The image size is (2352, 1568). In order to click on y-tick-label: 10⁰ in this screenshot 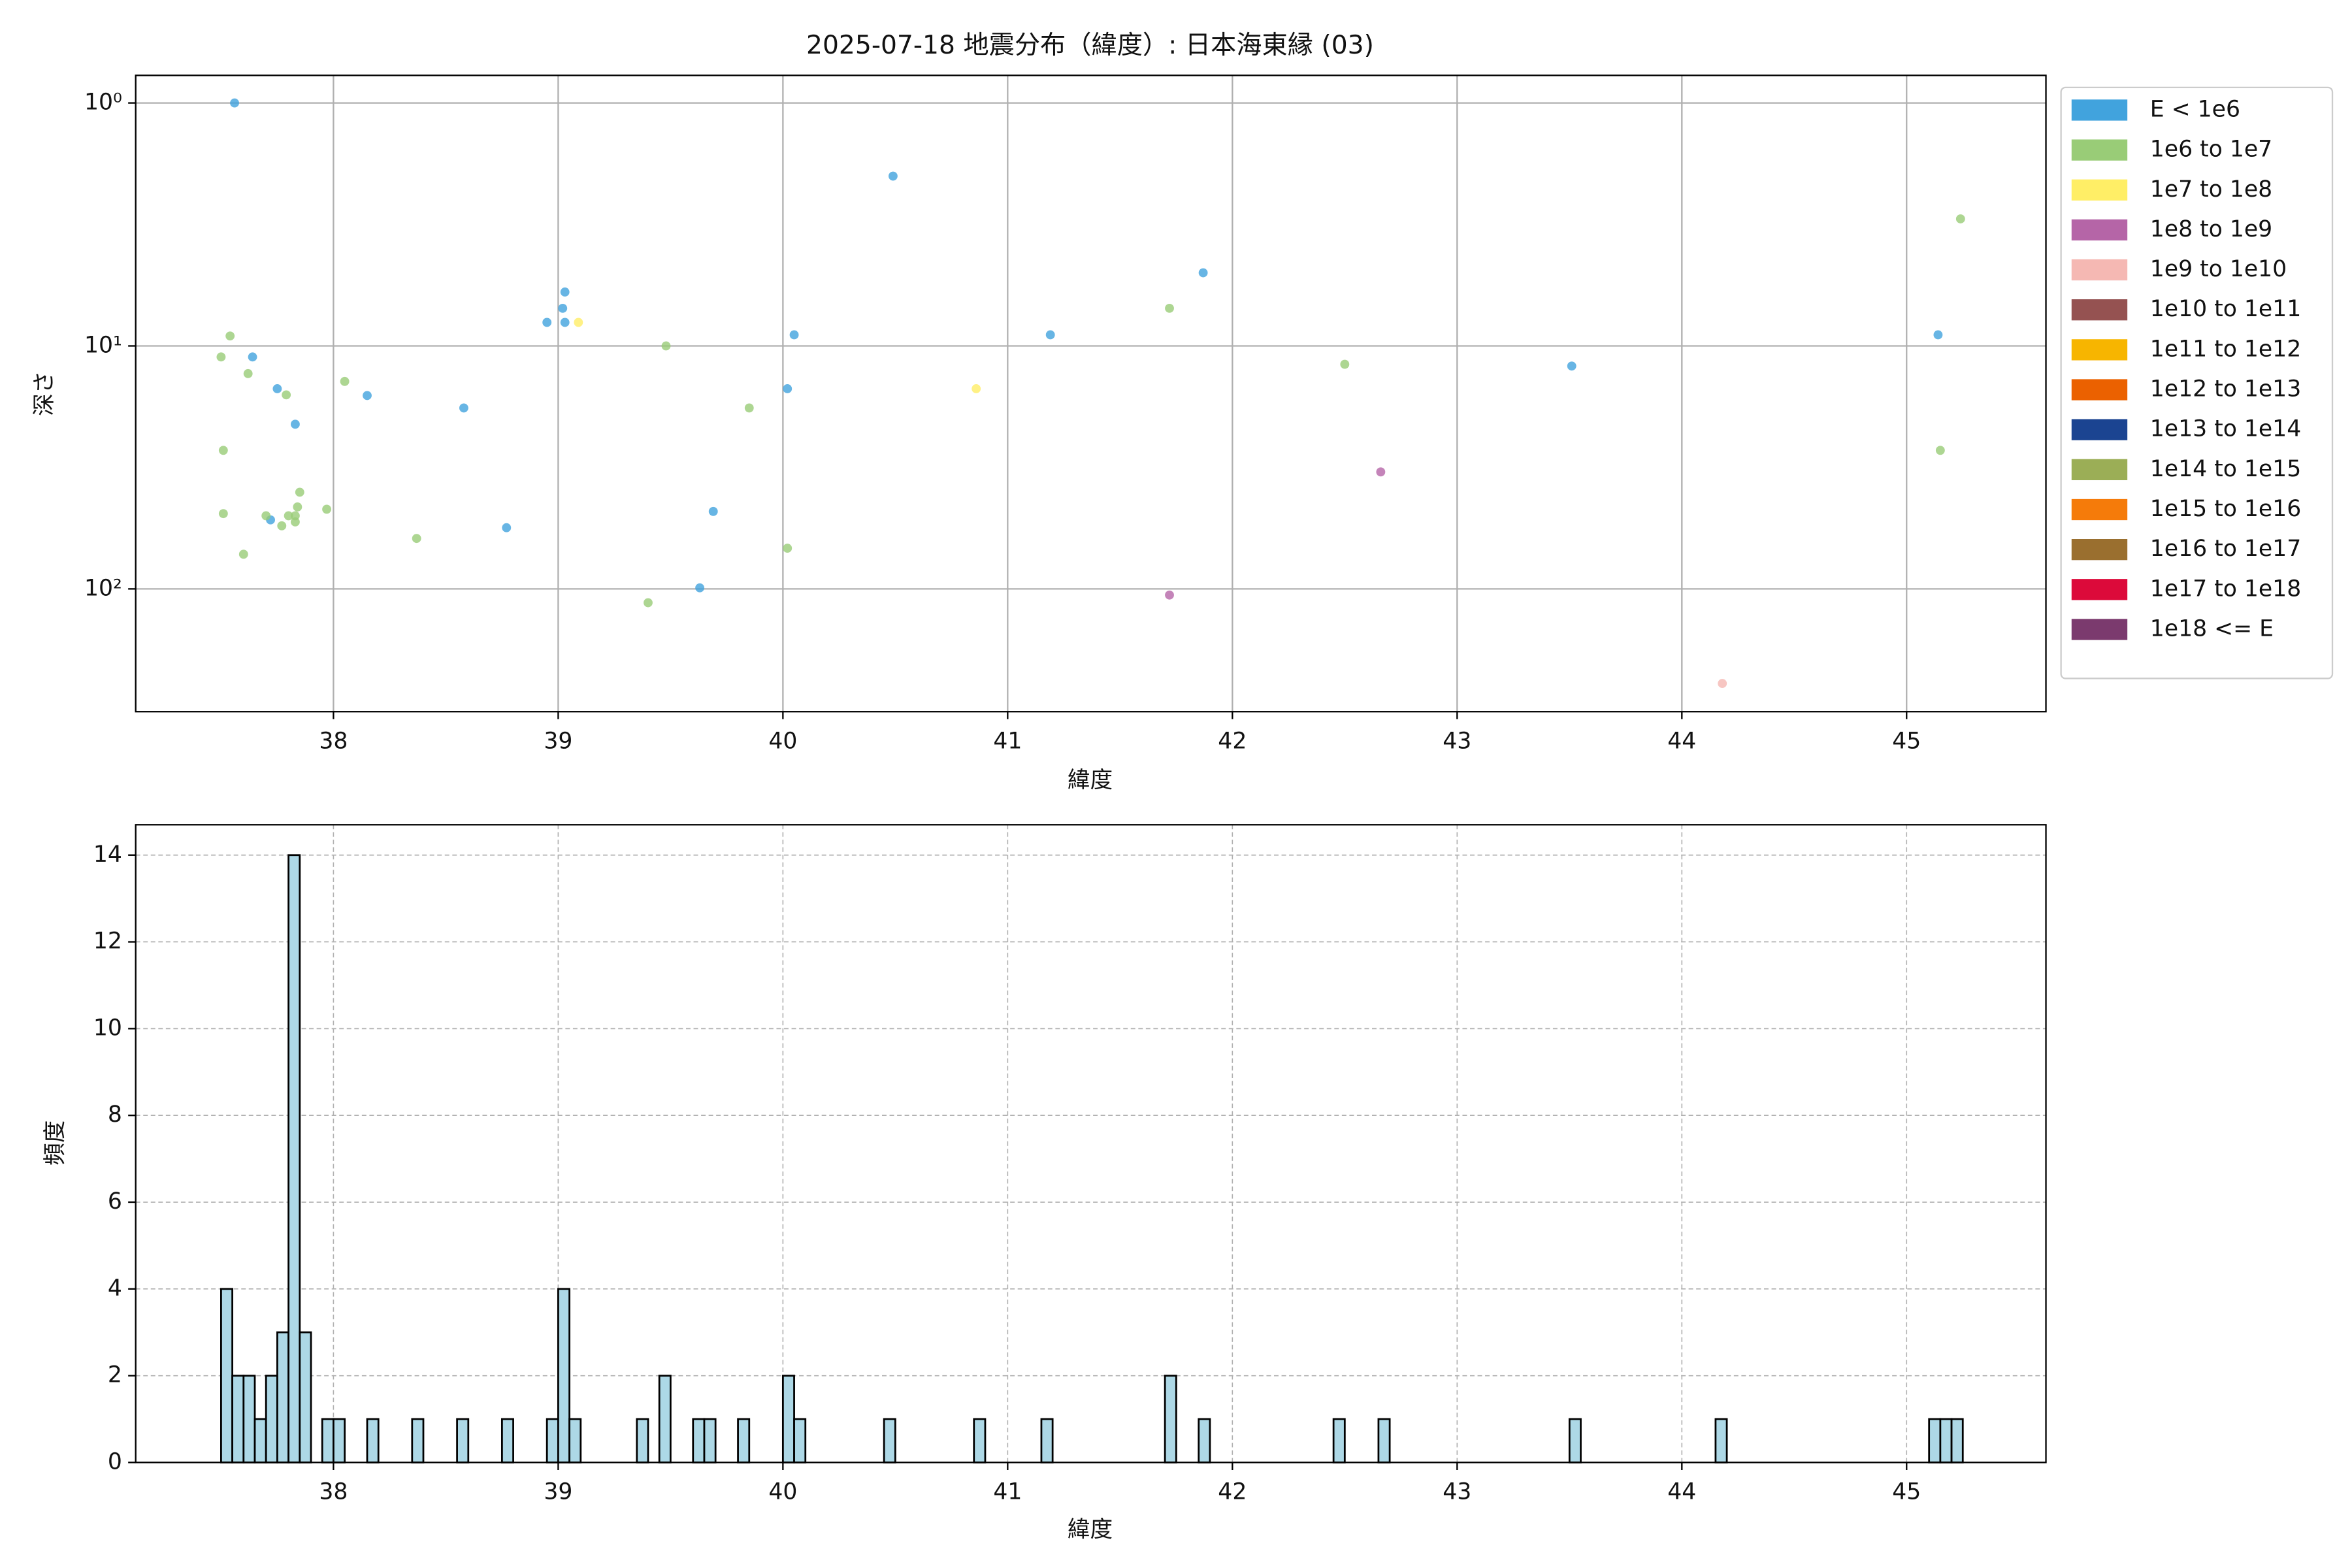, I will do `click(103, 103)`.